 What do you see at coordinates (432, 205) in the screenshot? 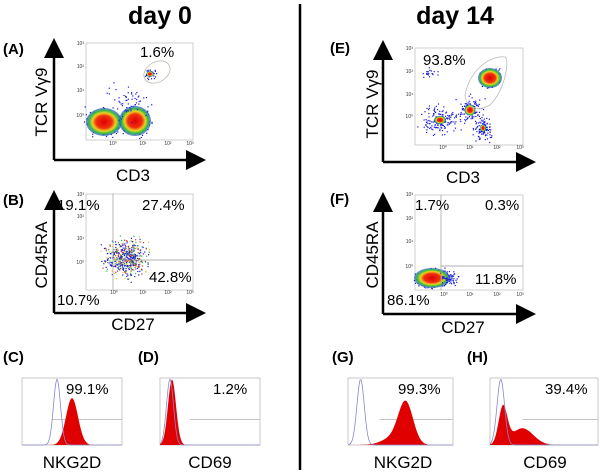
I see `quadrant-upper-left: 1.7%` at bounding box center [432, 205].